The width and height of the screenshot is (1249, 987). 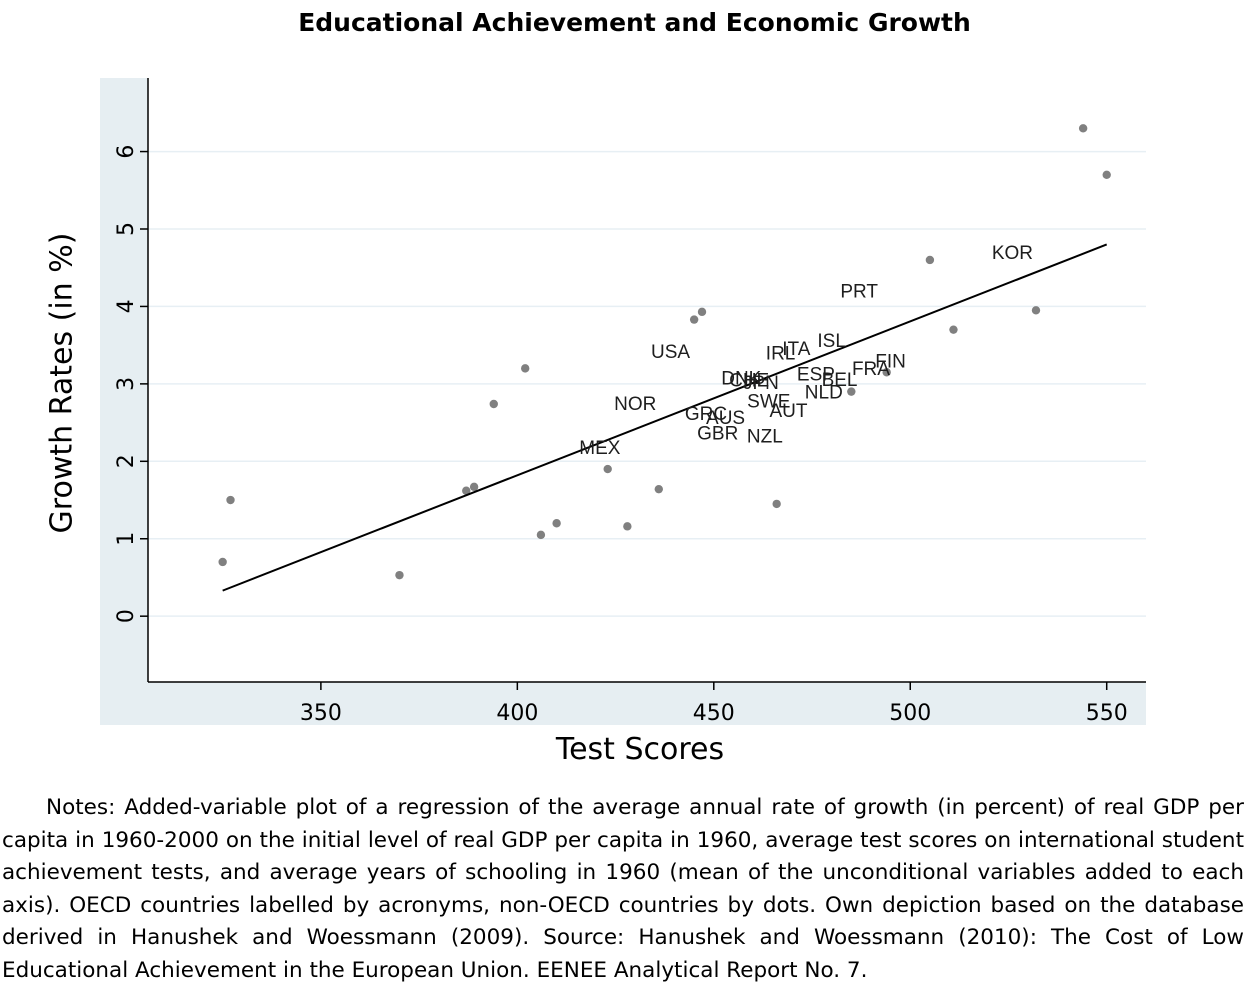 I want to click on country-label-irl: IRL, so click(x=781, y=354).